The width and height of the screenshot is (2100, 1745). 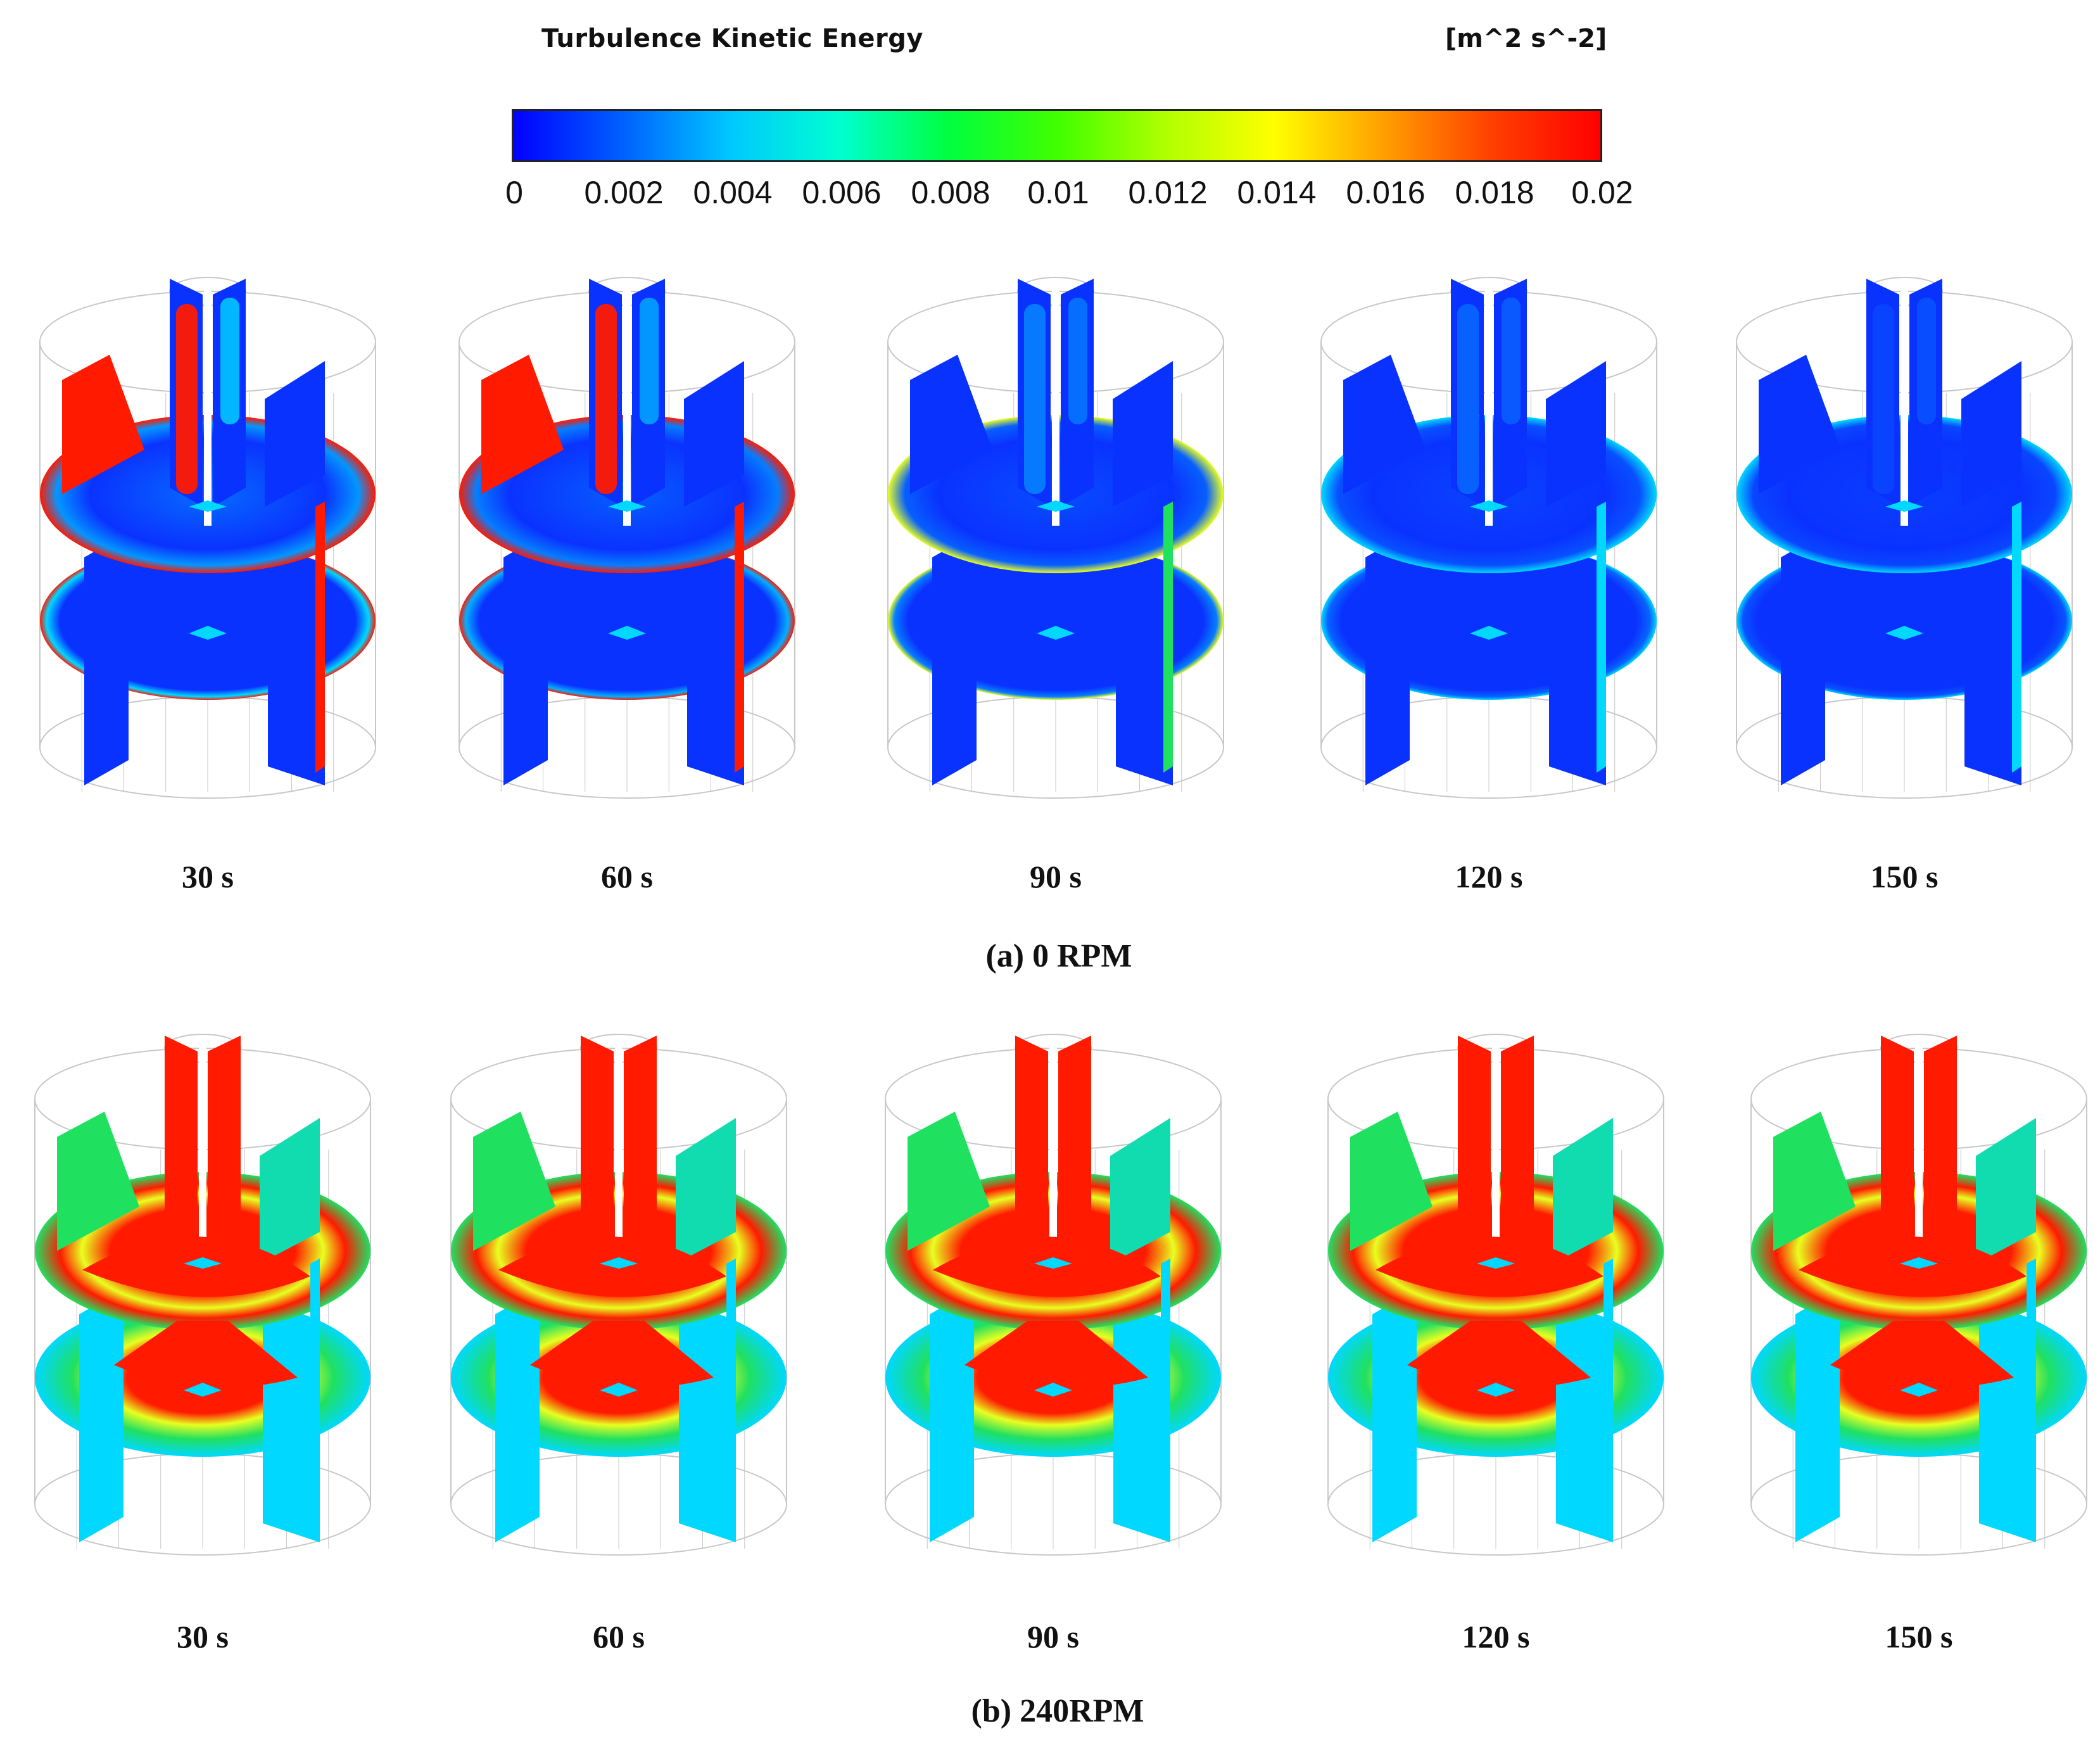 What do you see at coordinates (951, 192) in the screenshot?
I see `colorbar-tick: 0.008` at bounding box center [951, 192].